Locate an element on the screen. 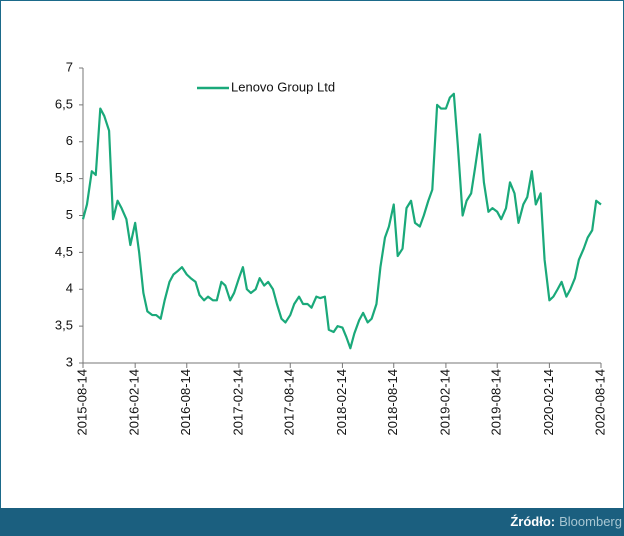  source-text: Źródło: Bloomberg is located at coordinates (566, 521).